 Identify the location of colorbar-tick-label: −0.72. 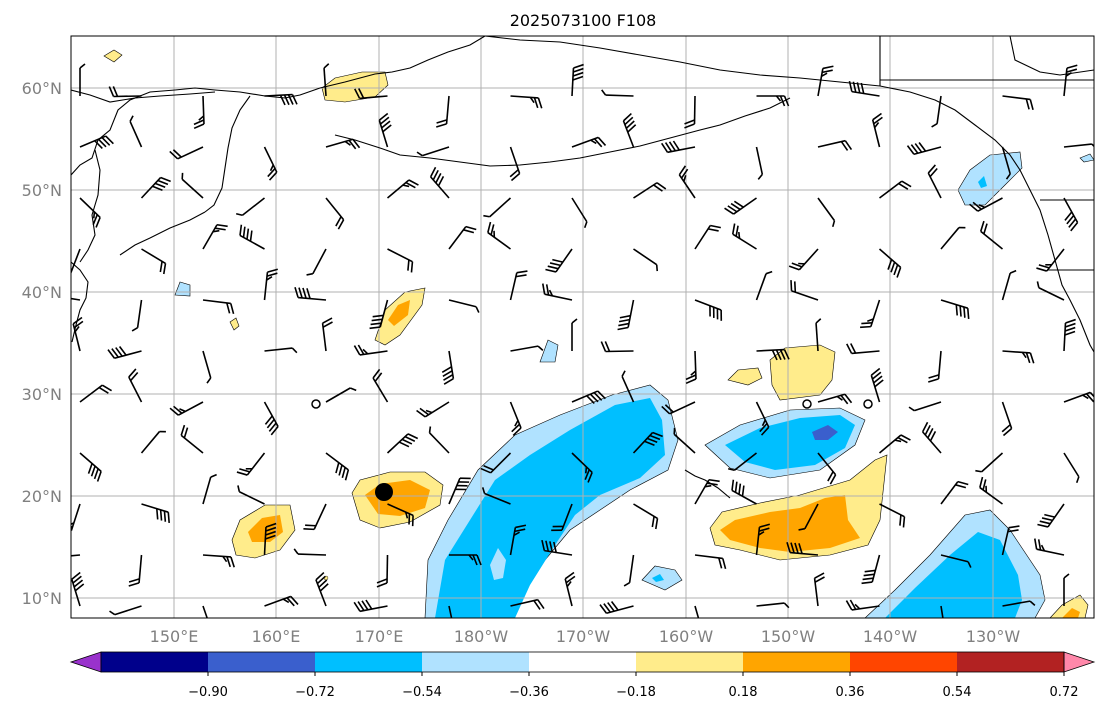
(315, 692).